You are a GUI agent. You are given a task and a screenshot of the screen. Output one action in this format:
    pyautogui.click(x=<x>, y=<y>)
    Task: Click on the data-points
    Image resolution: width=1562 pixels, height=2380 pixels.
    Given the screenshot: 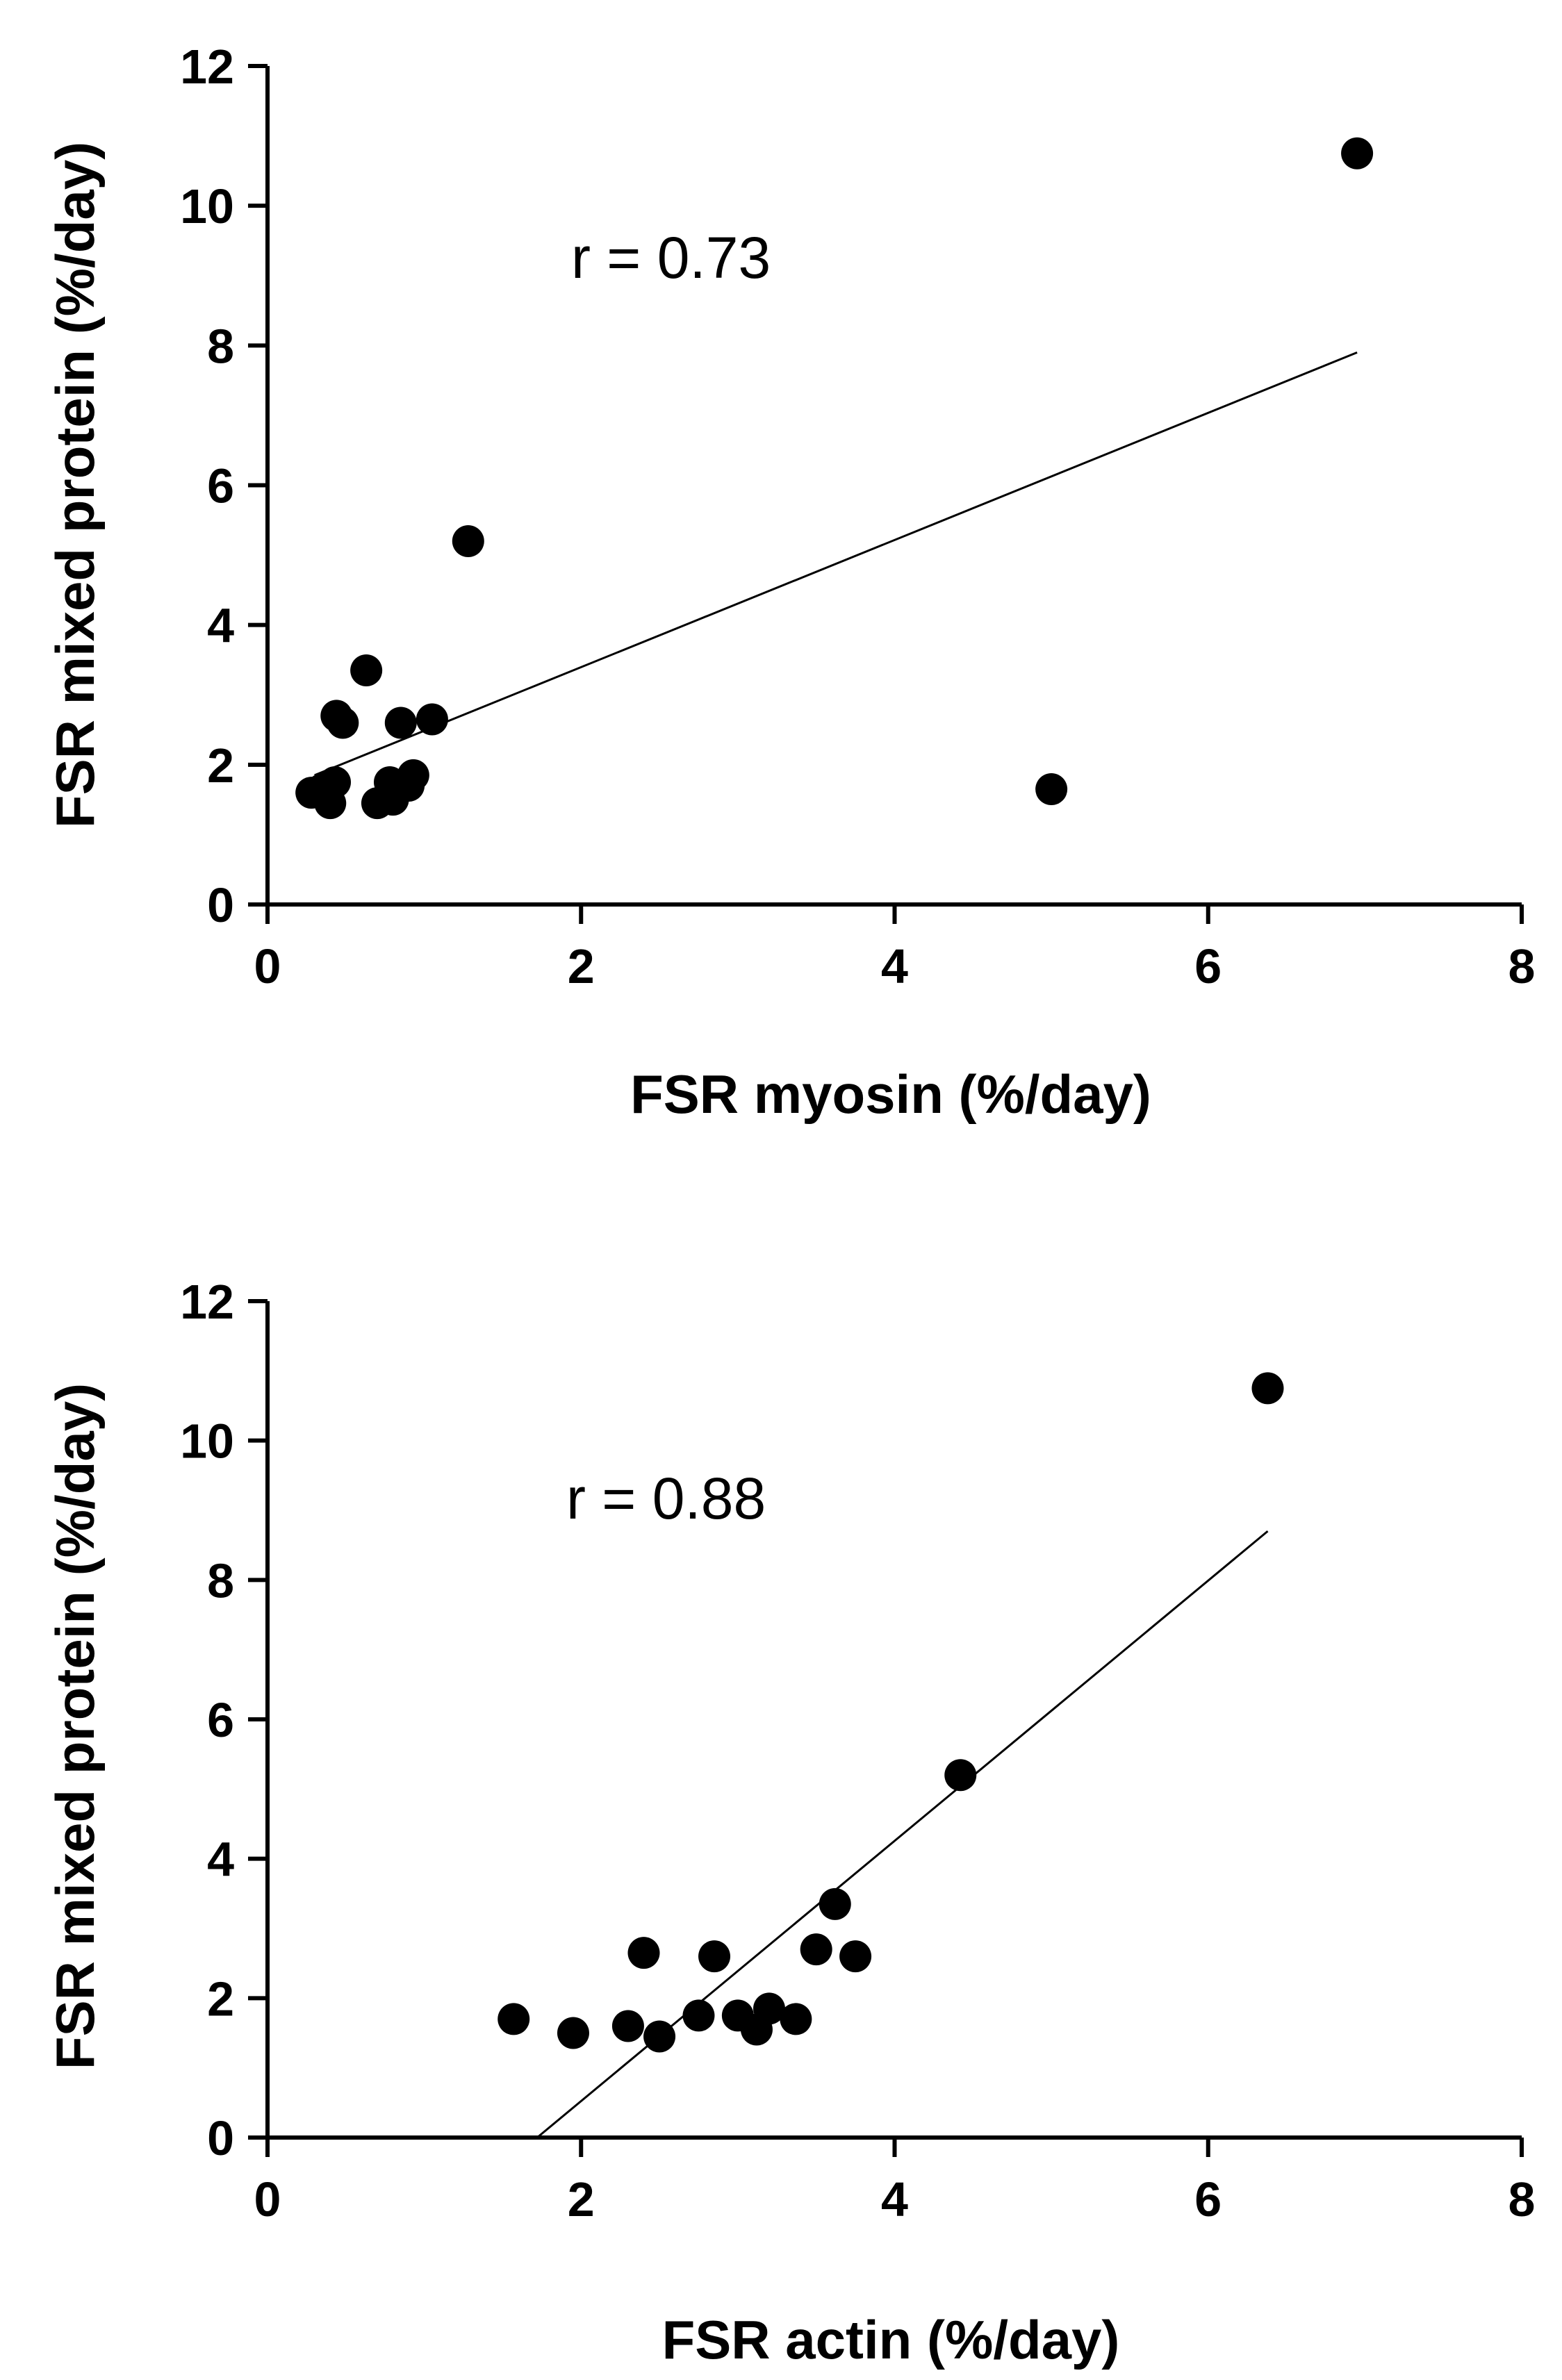 What is the action you would take?
    pyautogui.click(x=891, y=1712)
    